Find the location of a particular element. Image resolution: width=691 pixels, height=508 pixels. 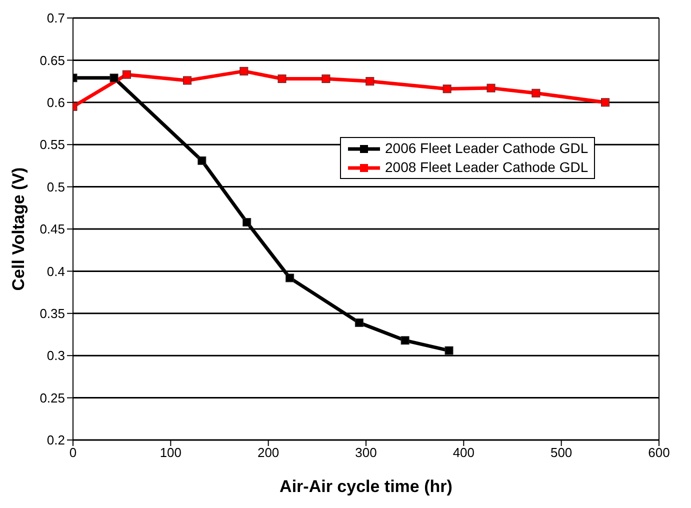

y-tick-label: 0.4 is located at coordinates (55, 271).